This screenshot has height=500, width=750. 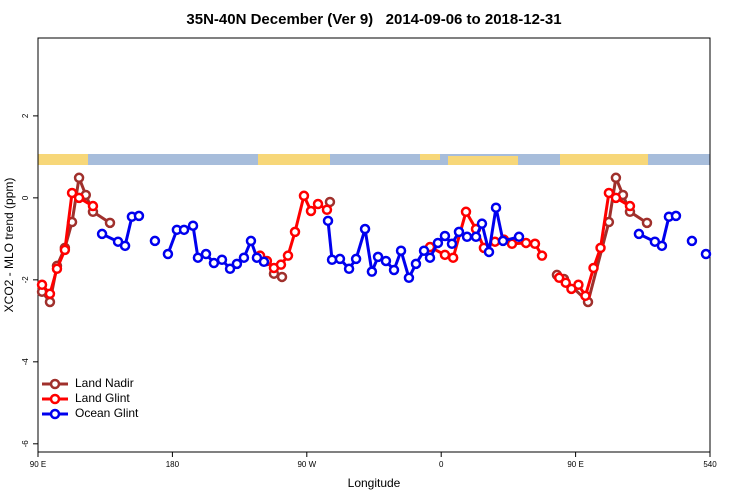 I want to click on y-tick-label: -4, so click(x=25, y=362).